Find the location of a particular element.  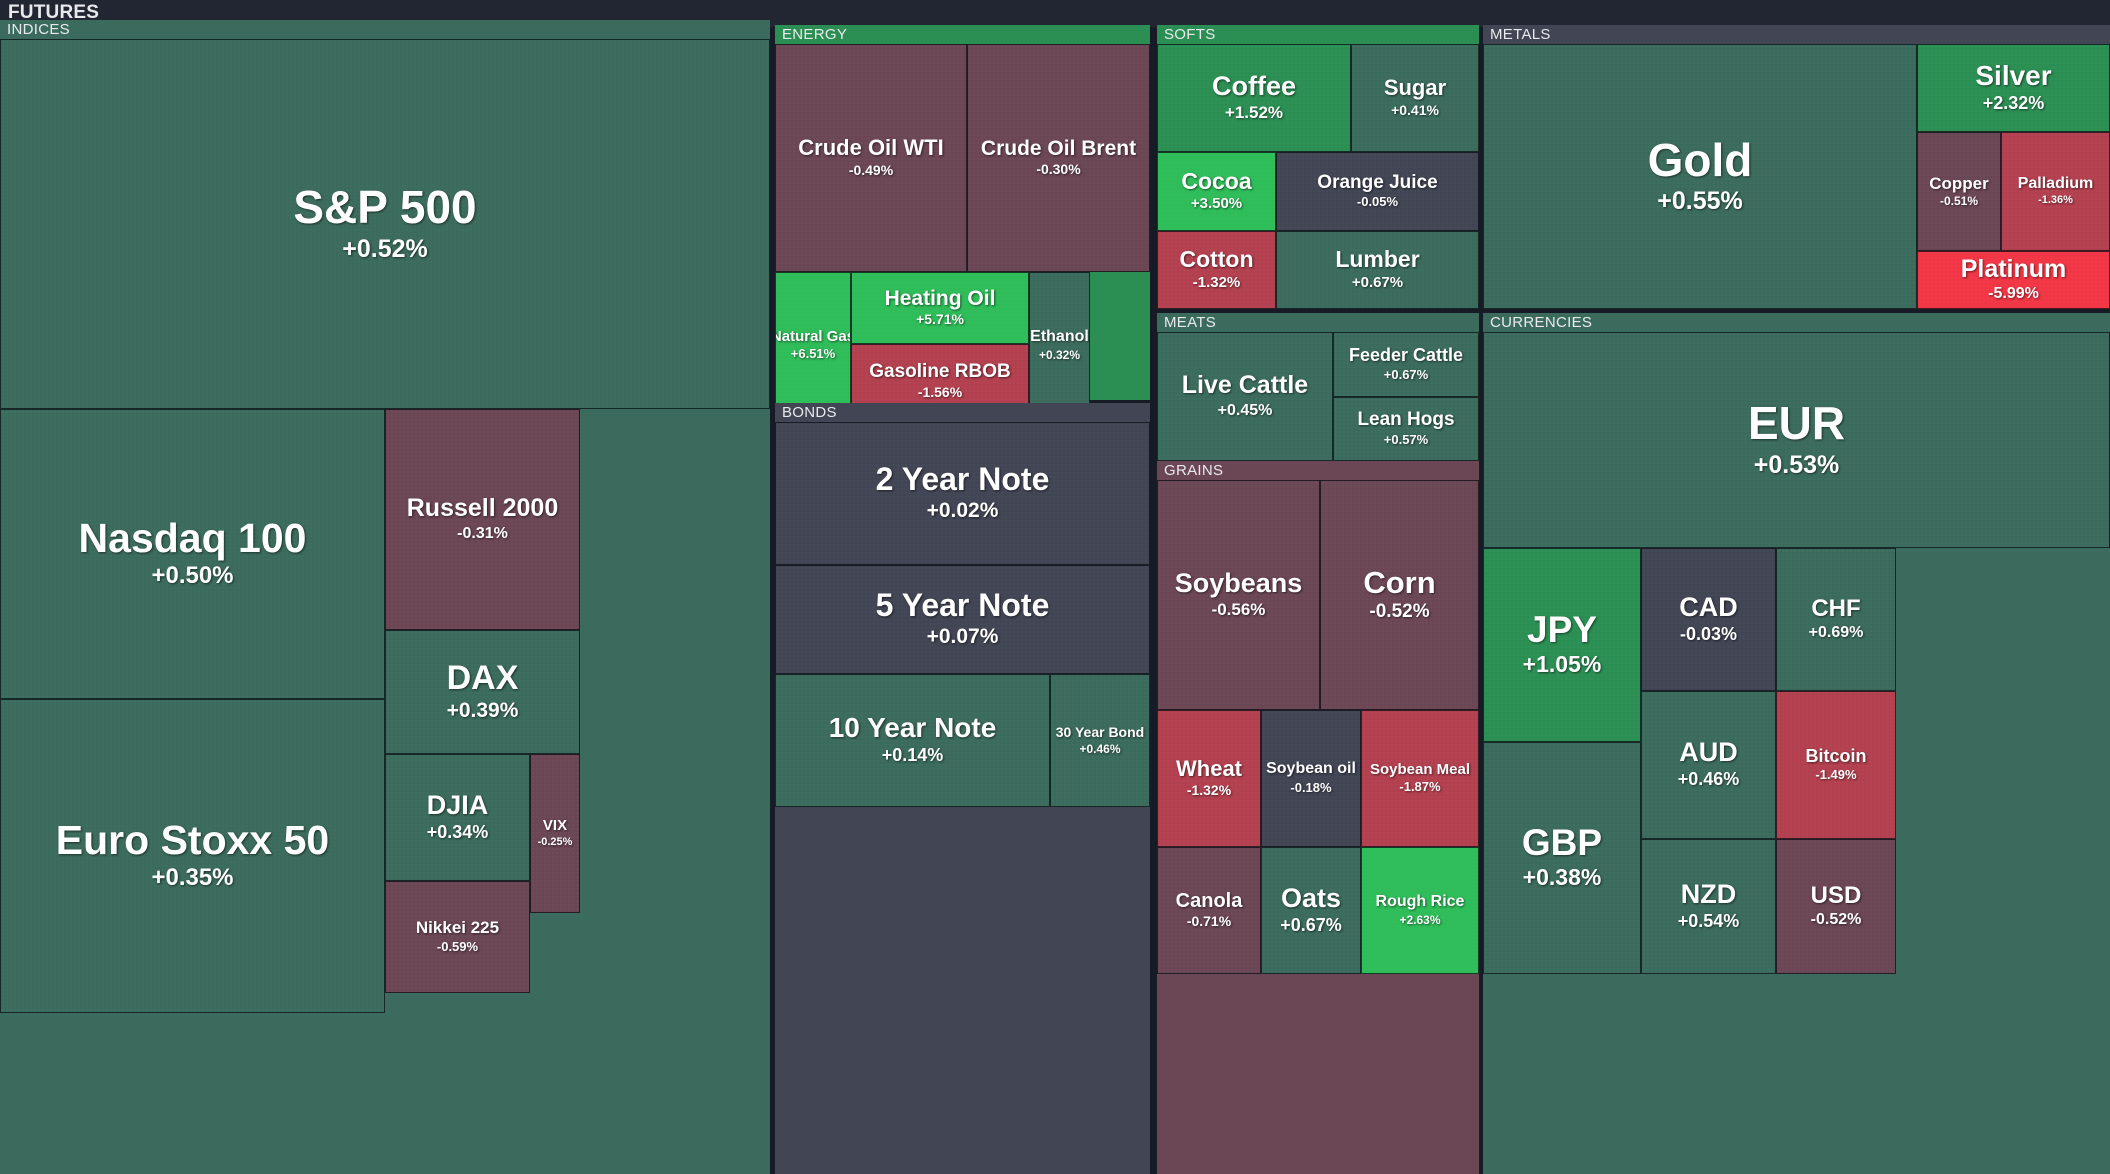

treemap-tile: JPY +1.05% is located at coordinates (1562, 645).